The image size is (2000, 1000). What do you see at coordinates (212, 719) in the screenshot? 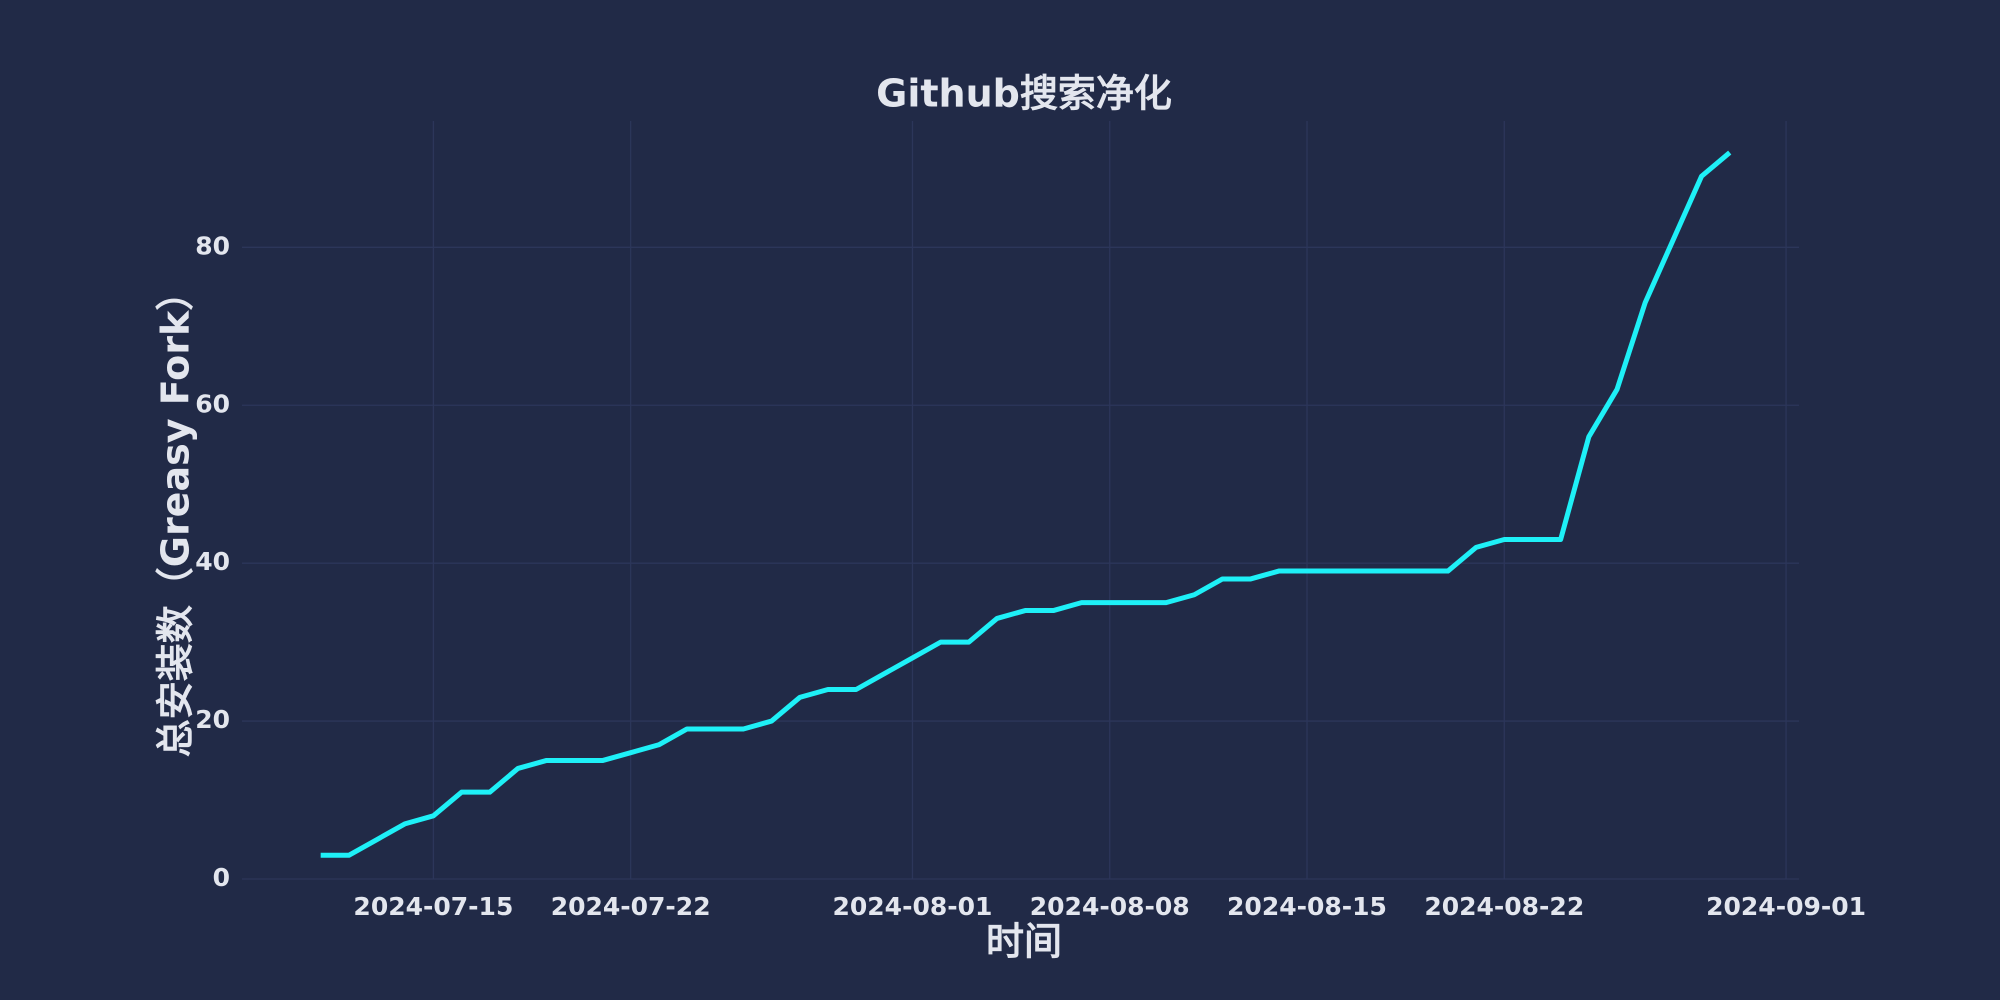
I see `y-tick-label: 20` at bounding box center [212, 719].